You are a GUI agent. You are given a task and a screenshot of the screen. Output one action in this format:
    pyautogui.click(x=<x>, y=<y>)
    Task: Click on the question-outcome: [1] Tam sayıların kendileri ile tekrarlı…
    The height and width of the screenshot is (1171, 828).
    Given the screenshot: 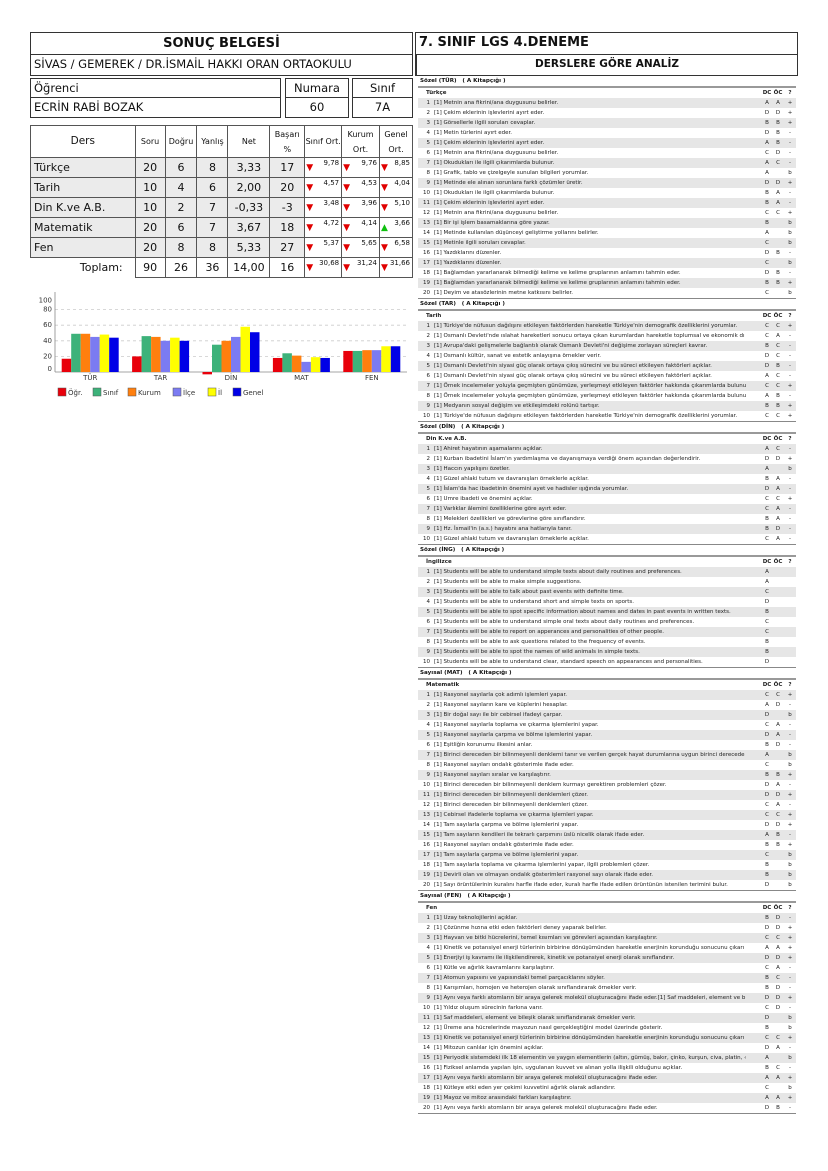 What is the action you would take?
    pyautogui.click(x=539, y=835)
    